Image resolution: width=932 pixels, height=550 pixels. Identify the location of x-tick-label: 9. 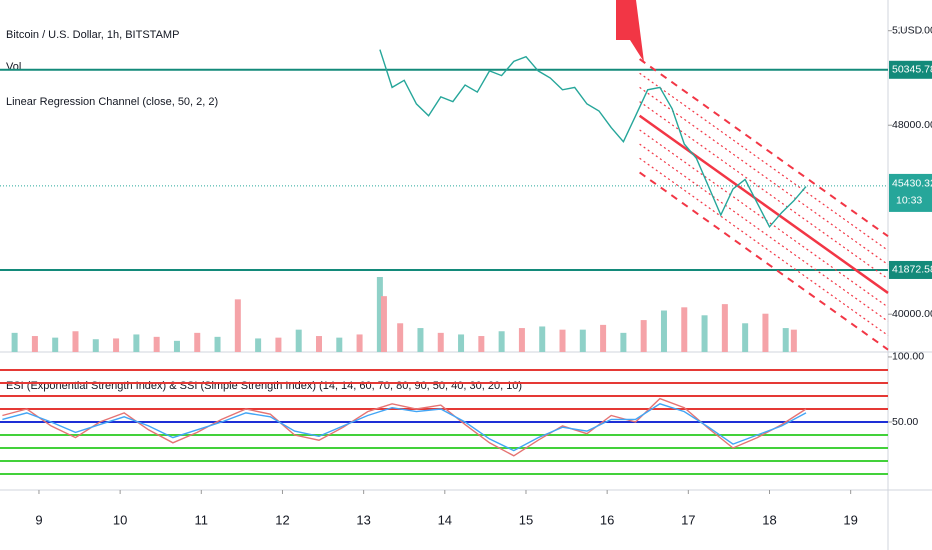
(38, 519).